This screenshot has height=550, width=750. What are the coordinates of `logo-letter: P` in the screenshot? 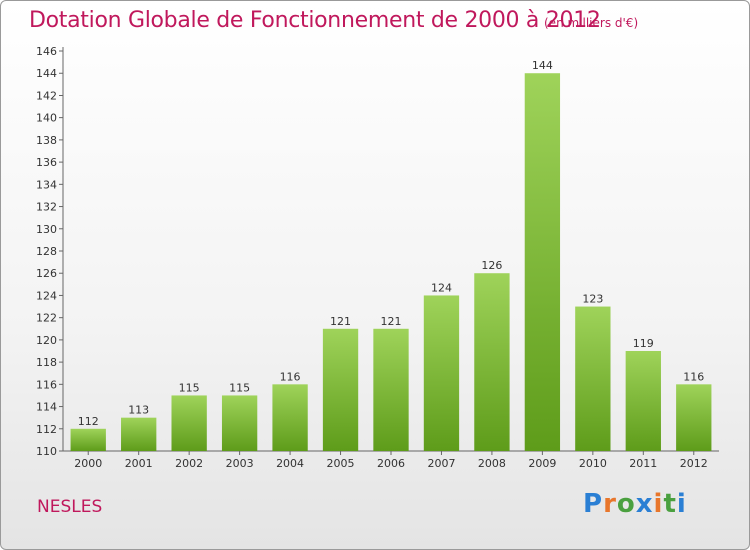 It's located at (593, 504).